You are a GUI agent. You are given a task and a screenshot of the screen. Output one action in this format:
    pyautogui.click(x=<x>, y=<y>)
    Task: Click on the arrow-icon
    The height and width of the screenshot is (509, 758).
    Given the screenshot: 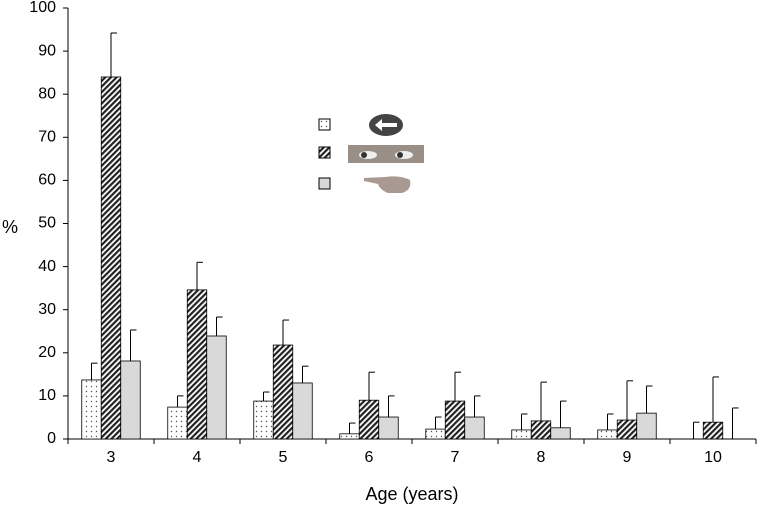 What is the action you would take?
    pyautogui.click(x=386, y=125)
    